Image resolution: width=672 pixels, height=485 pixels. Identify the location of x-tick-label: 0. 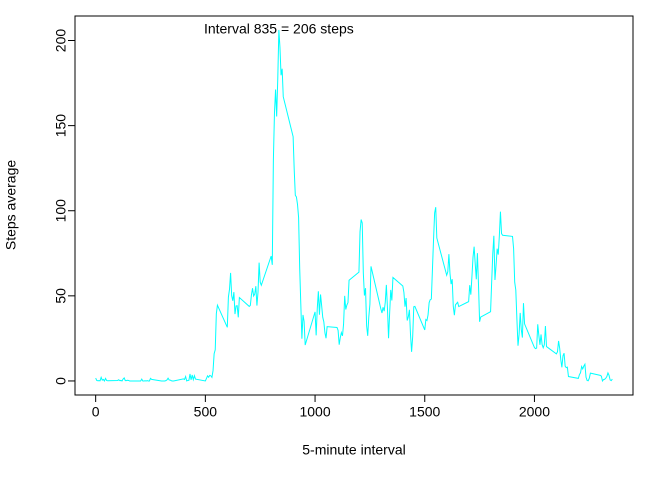
(96, 412).